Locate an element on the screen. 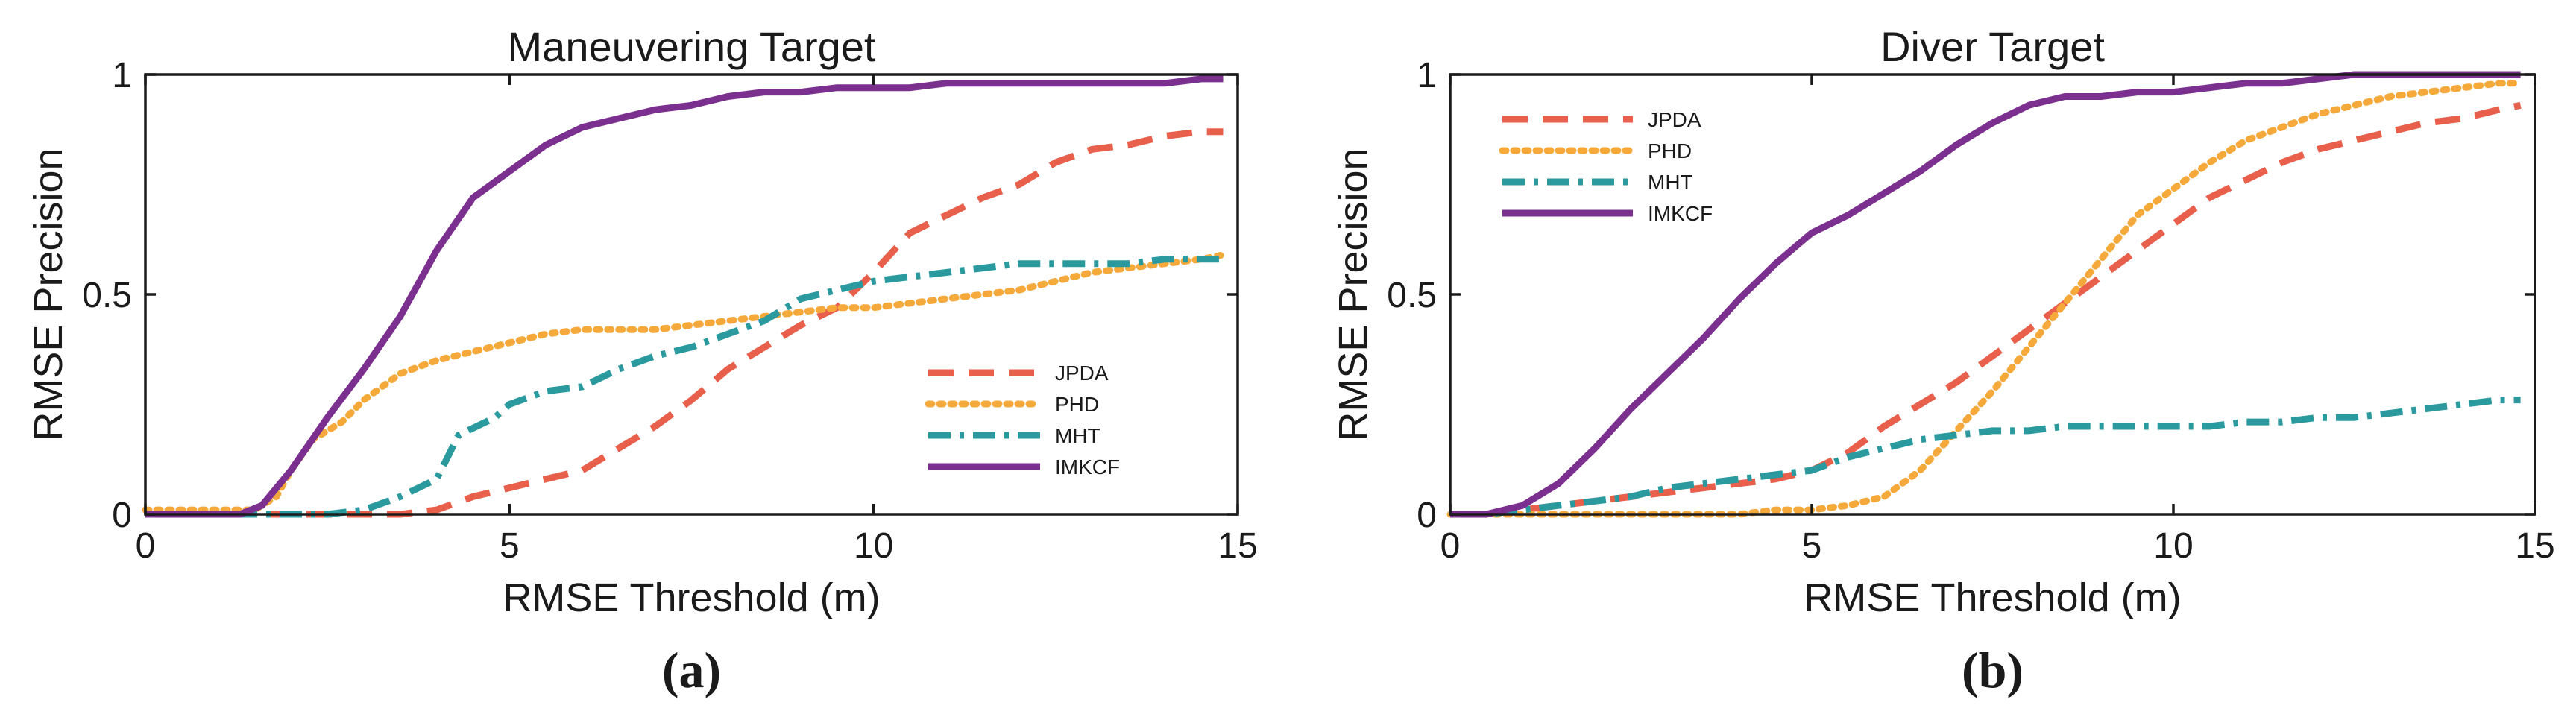 The image size is (2576, 720). panel-label: (a) is located at coordinates (691, 670).